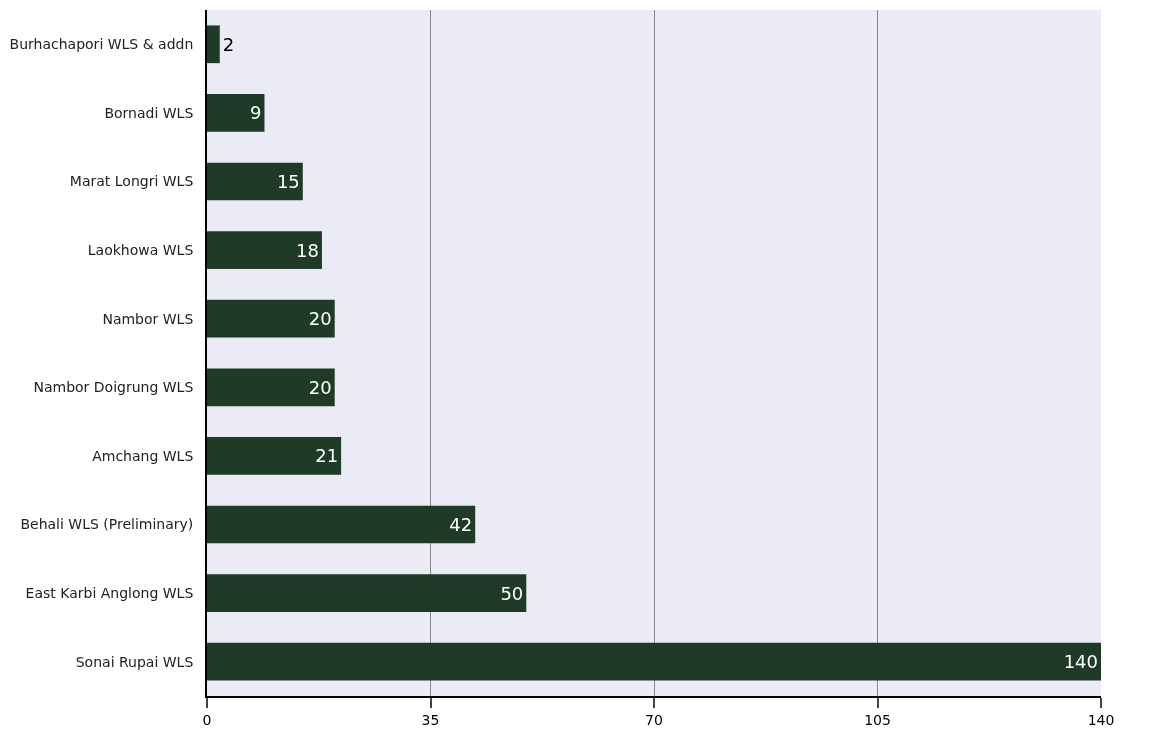 This screenshot has height=738, width=1151. Describe the element at coordinates (118, 387) in the screenshot. I see `y-tick-label: Nambor Doigrung WLS` at that location.